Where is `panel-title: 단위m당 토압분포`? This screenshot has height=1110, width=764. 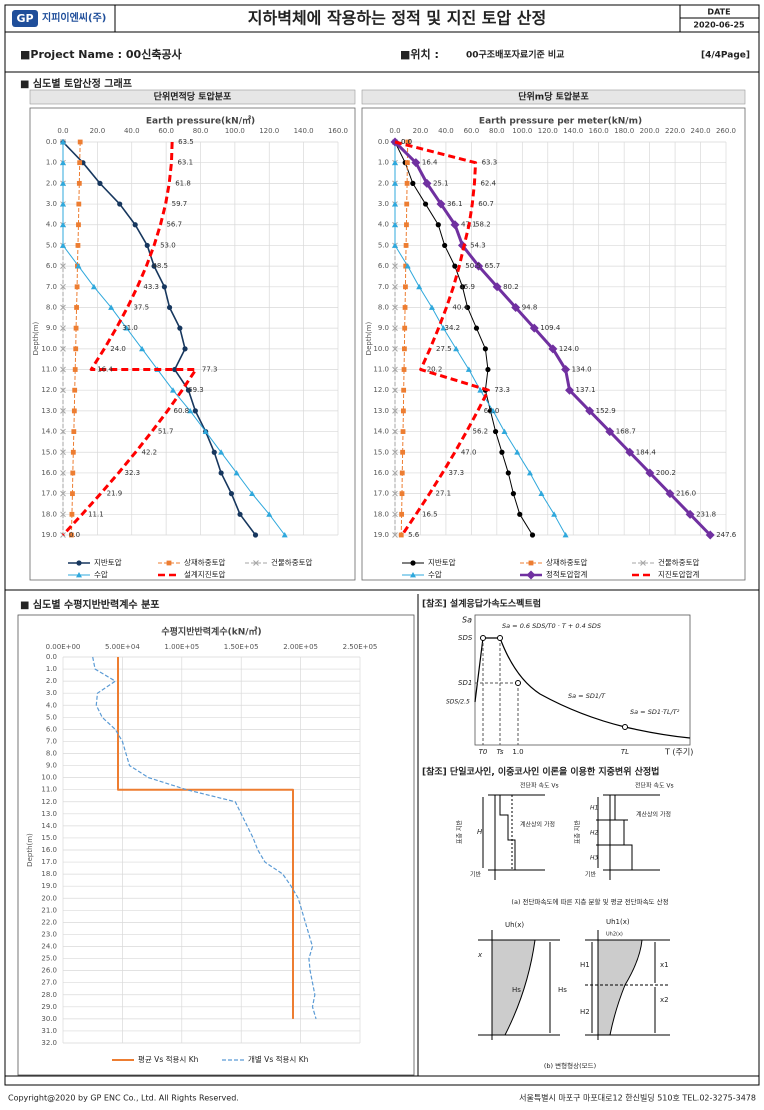 panel-title: 단위m당 토압분포 is located at coordinates (553, 97).